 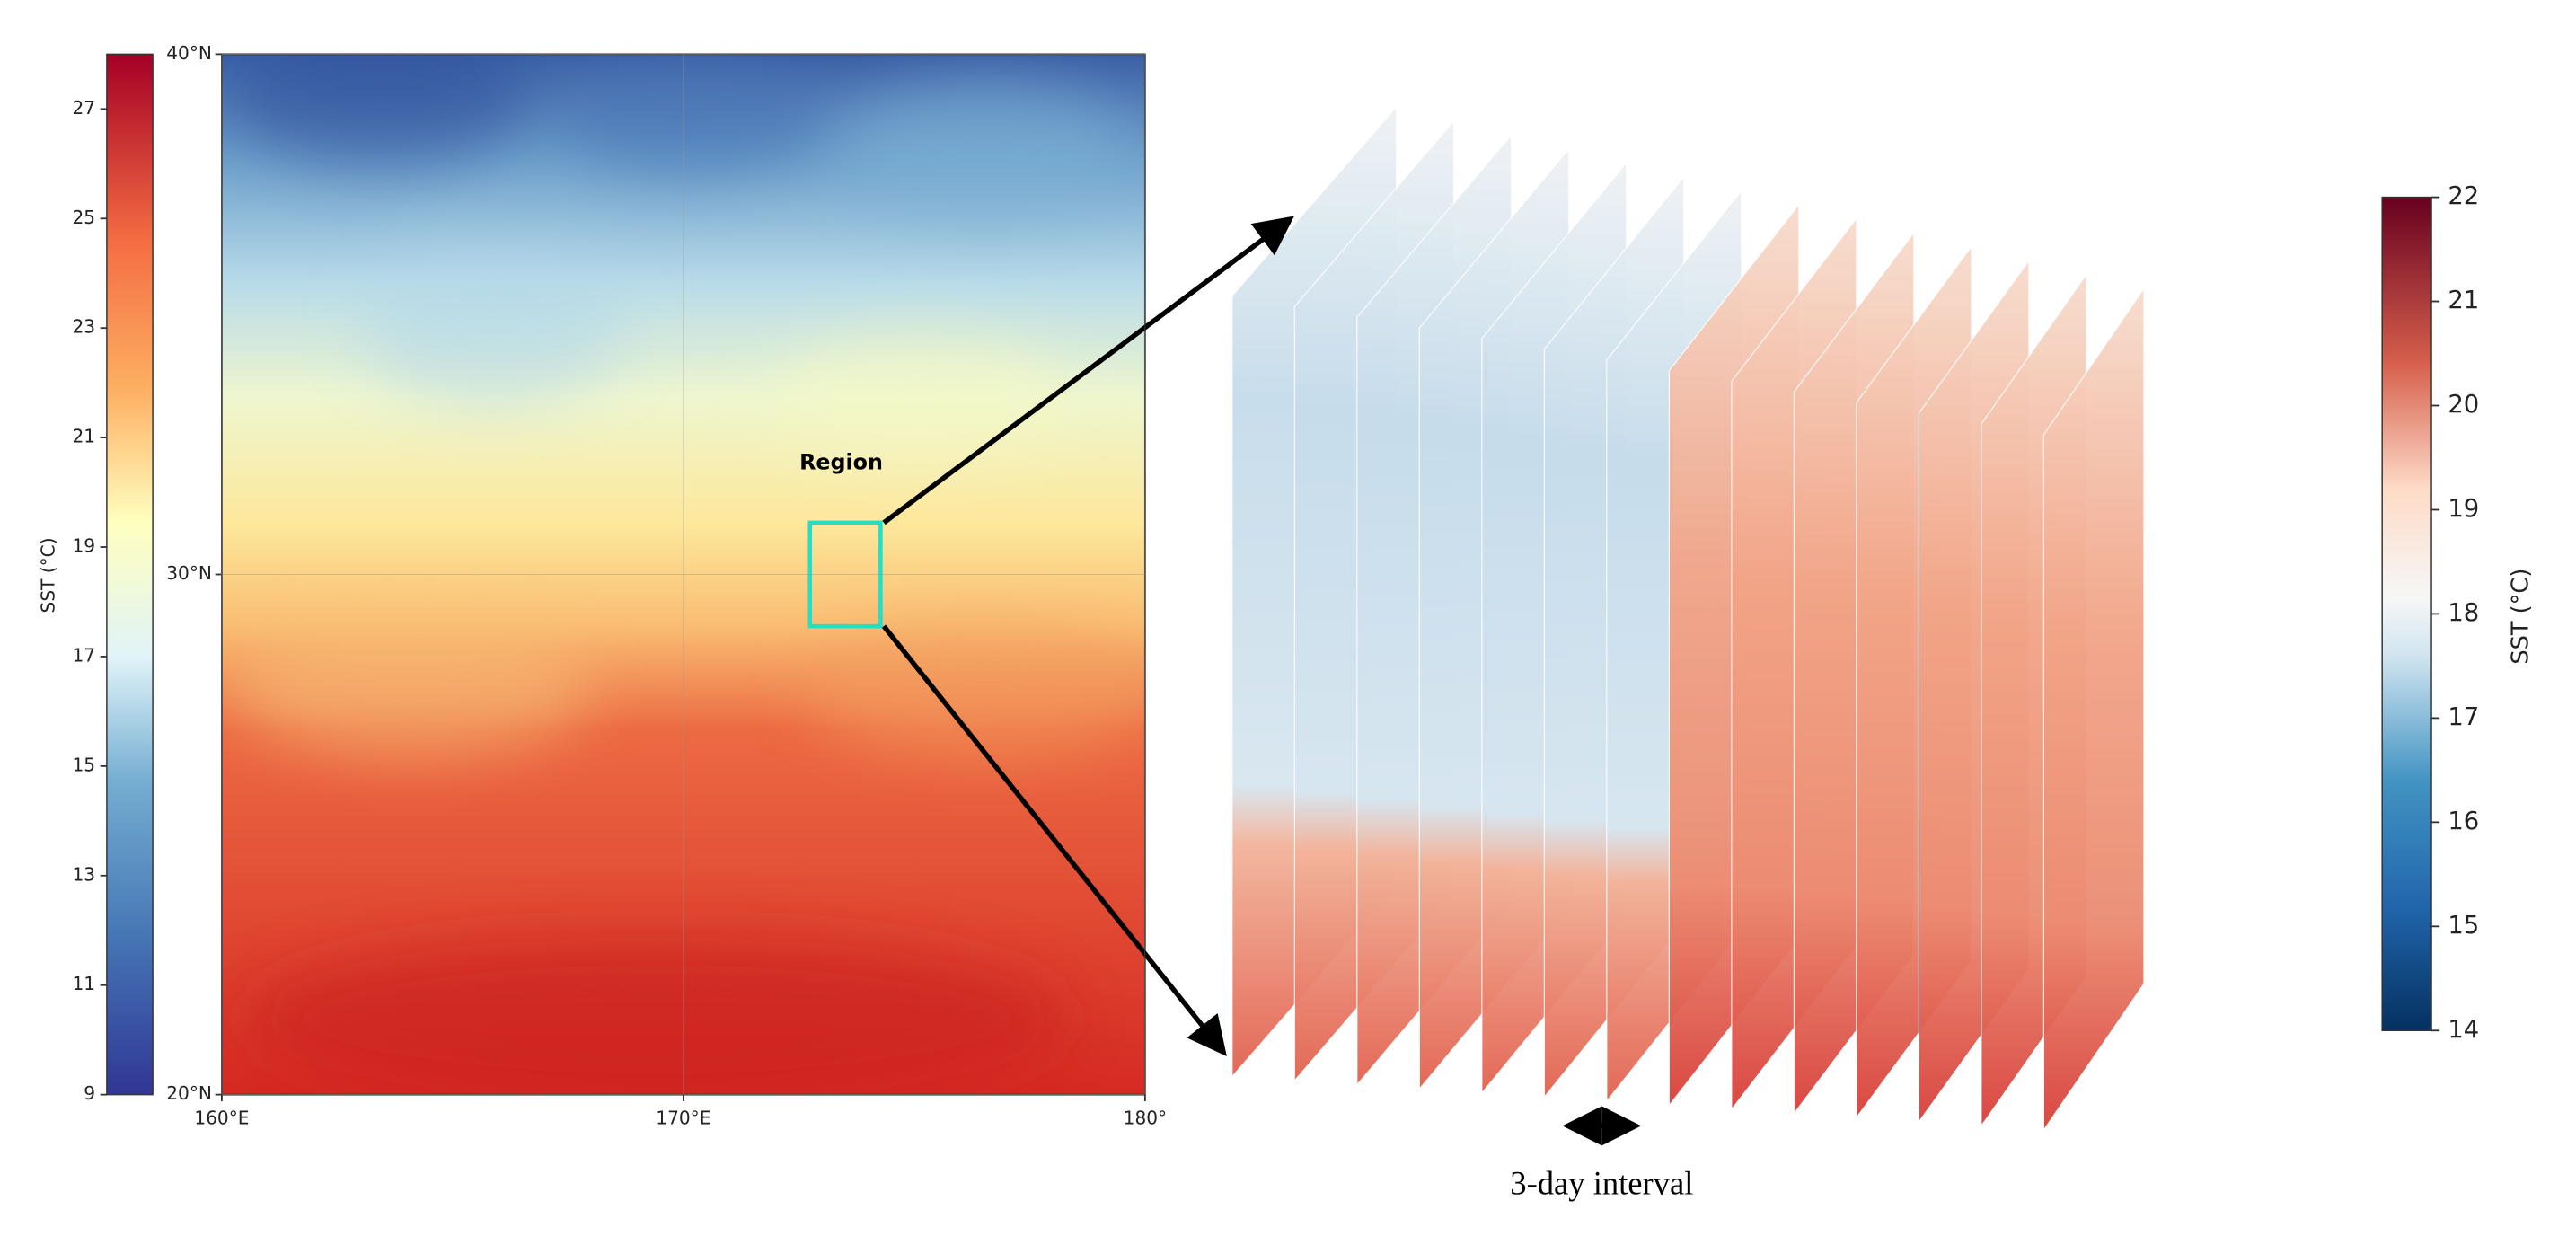 What do you see at coordinates (189, 1093) in the screenshot?
I see `lat-label: 20°N` at bounding box center [189, 1093].